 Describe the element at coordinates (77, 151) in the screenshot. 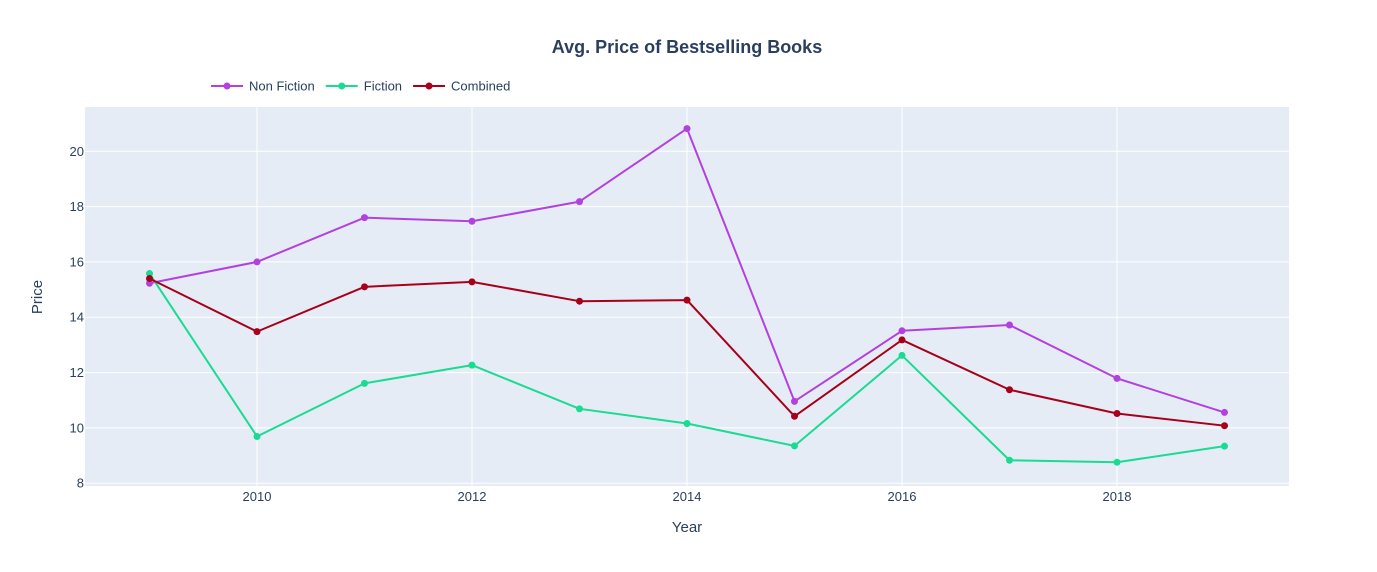

I see `y-tick-label: 20` at that location.